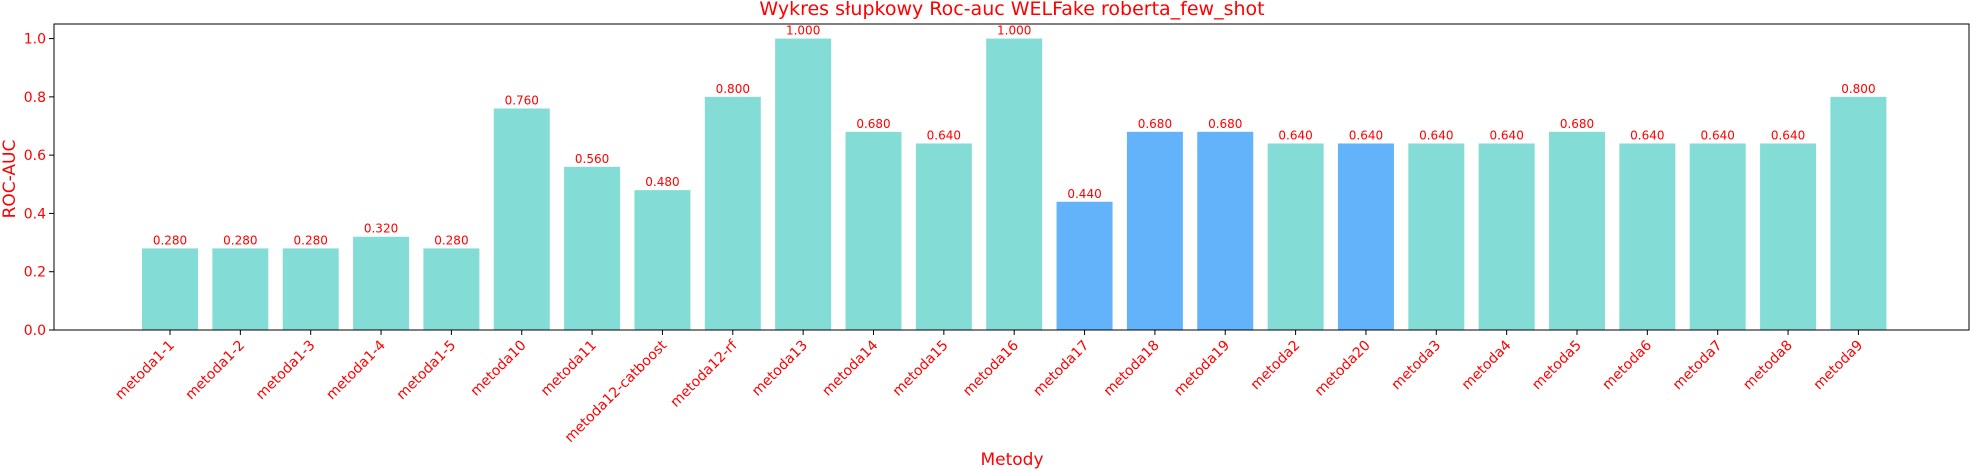  What do you see at coordinates (381, 229) in the screenshot?
I see `data-label-metoda1-4: 0.320` at bounding box center [381, 229].